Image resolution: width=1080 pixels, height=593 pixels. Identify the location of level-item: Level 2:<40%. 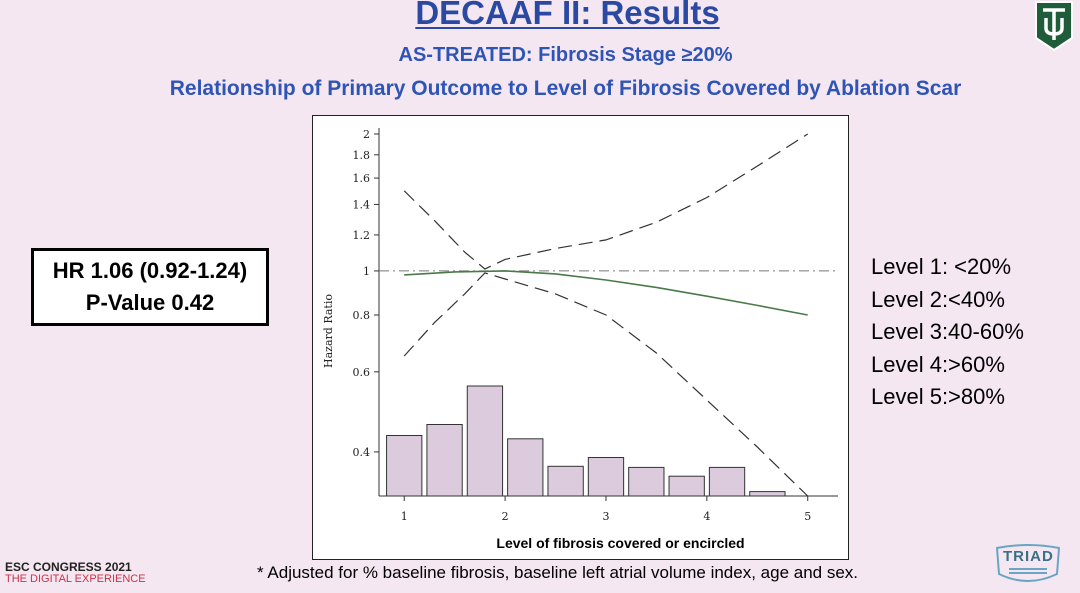
(938, 299).